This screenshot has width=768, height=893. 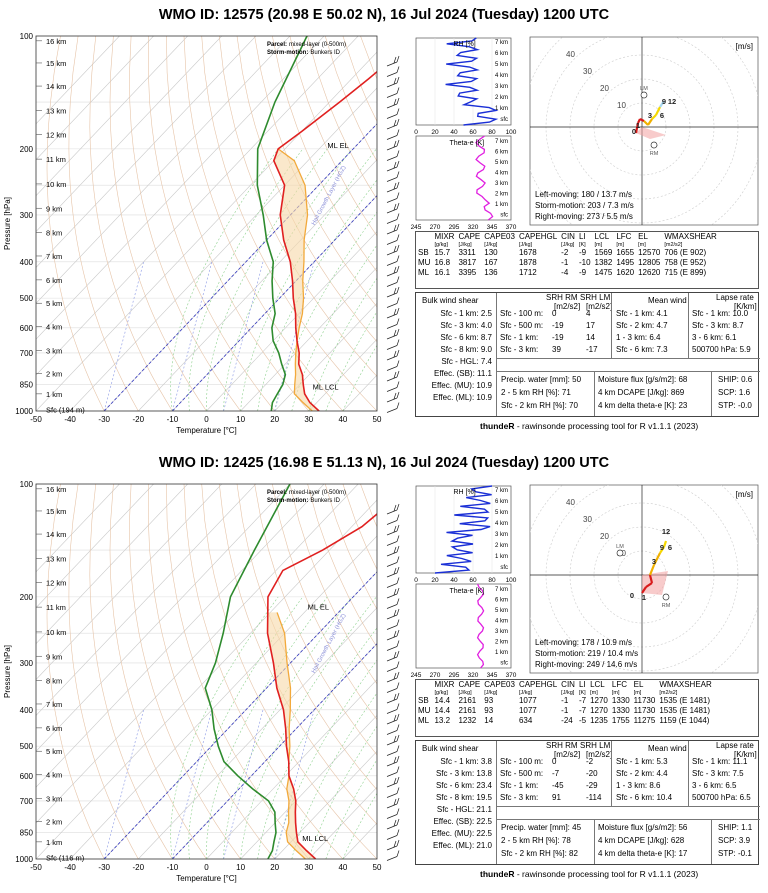 What do you see at coordinates (587, 519) in the screenshot?
I see `hodo-ring-label: 30` at bounding box center [587, 519].